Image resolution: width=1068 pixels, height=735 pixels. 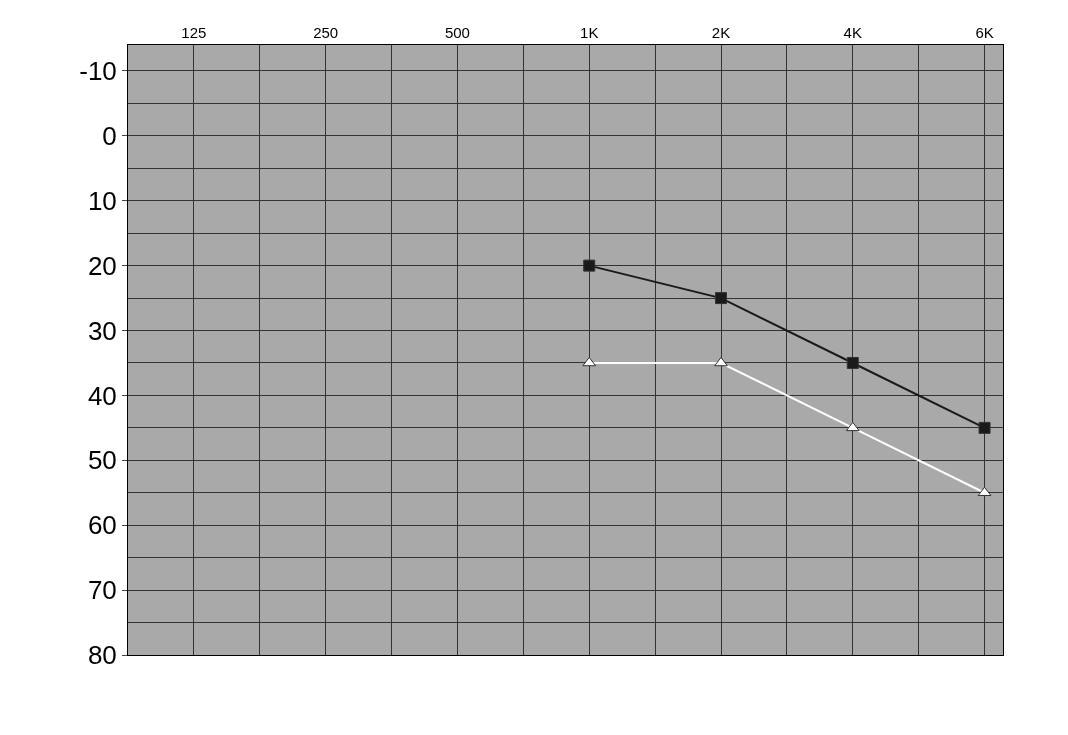 What do you see at coordinates (102, 200) in the screenshot?
I see `y-tick-label: 10` at bounding box center [102, 200].